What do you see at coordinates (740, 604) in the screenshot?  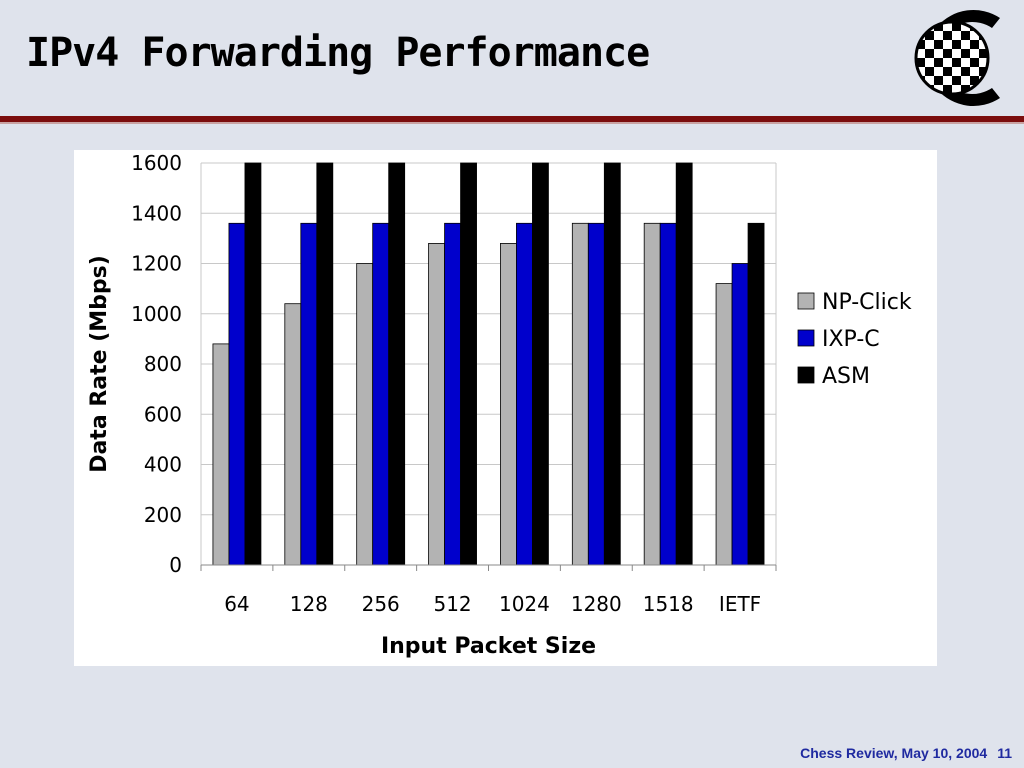 I see `x-tick-label: IETF` at bounding box center [740, 604].